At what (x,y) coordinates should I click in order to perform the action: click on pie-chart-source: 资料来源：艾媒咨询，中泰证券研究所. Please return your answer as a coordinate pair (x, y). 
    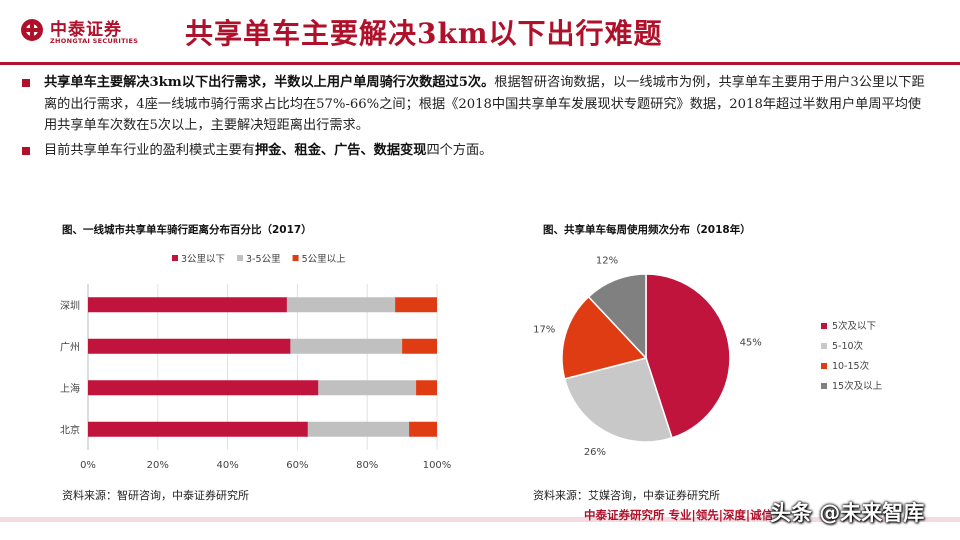
    Looking at the image, I should click on (626, 495).